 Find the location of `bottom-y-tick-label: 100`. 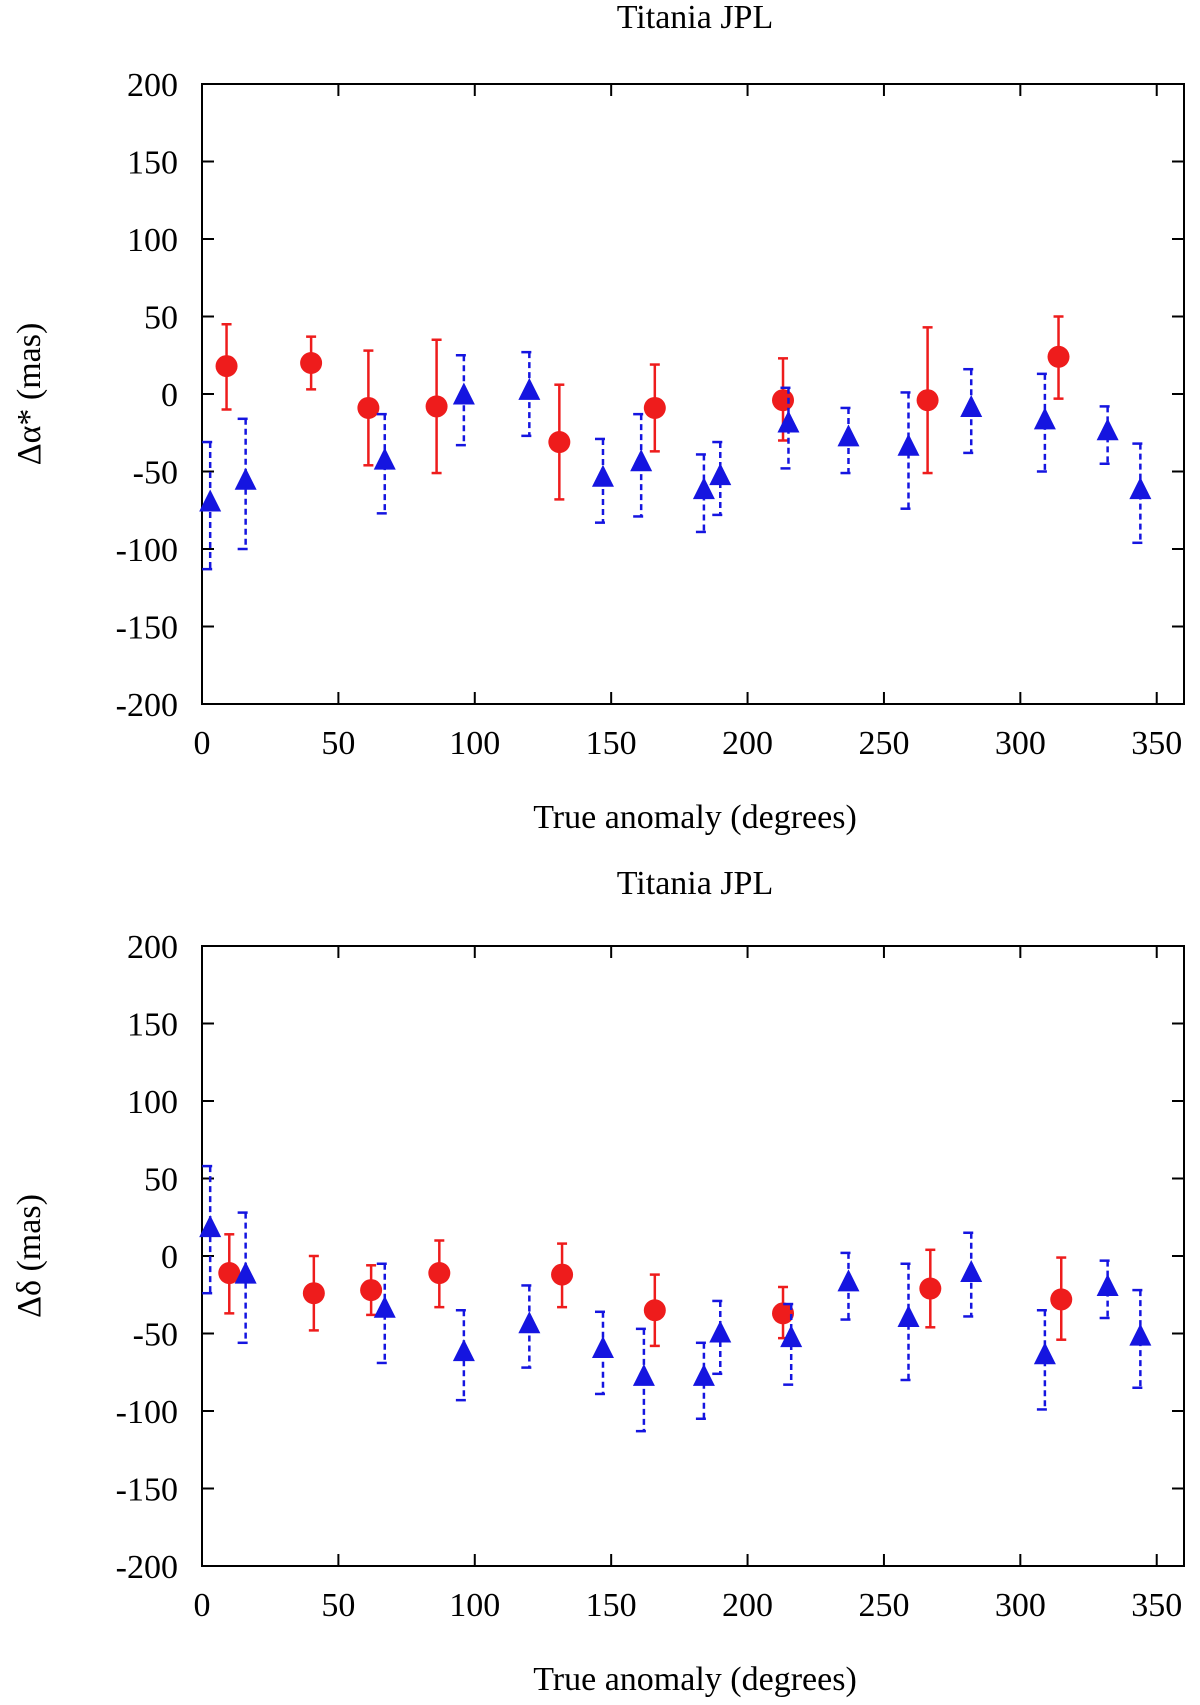

bottom-y-tick-label: 100 is located at coordinates (152, 1102).